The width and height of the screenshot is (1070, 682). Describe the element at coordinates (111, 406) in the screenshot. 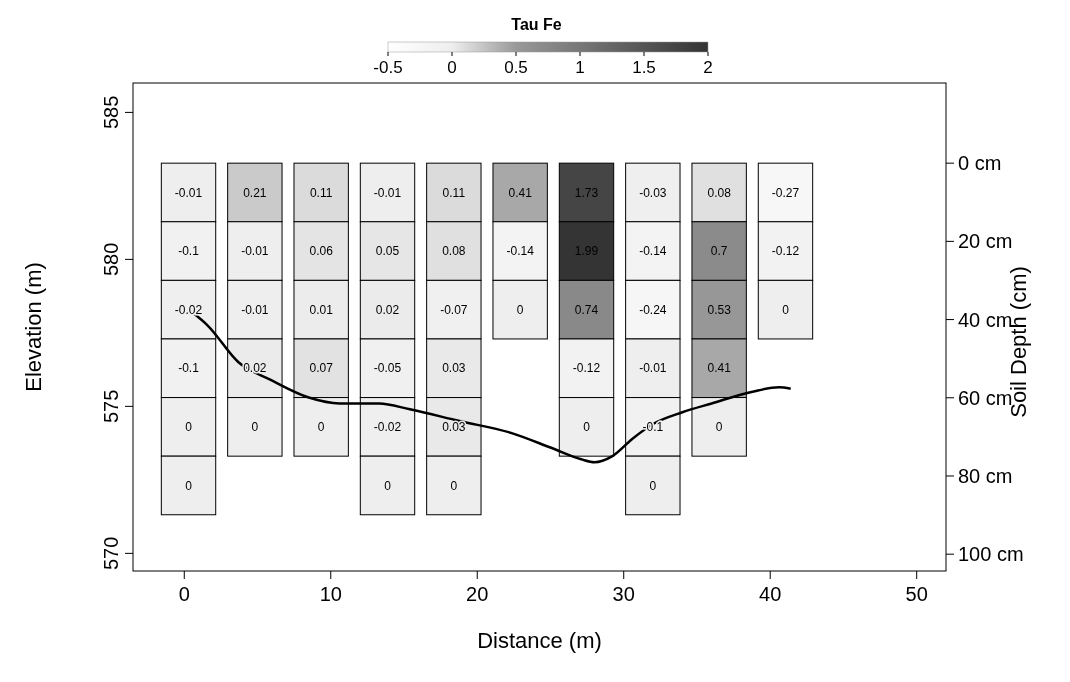

I see `y-tick-label: 575` at that location.